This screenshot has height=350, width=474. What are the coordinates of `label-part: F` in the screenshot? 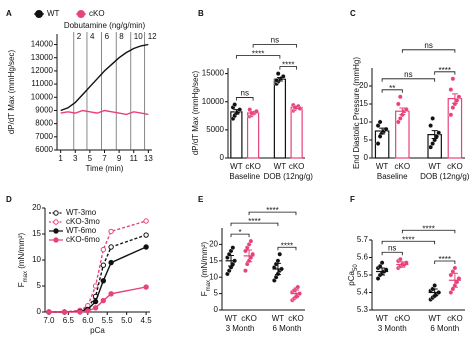 It's located at (21, 284).